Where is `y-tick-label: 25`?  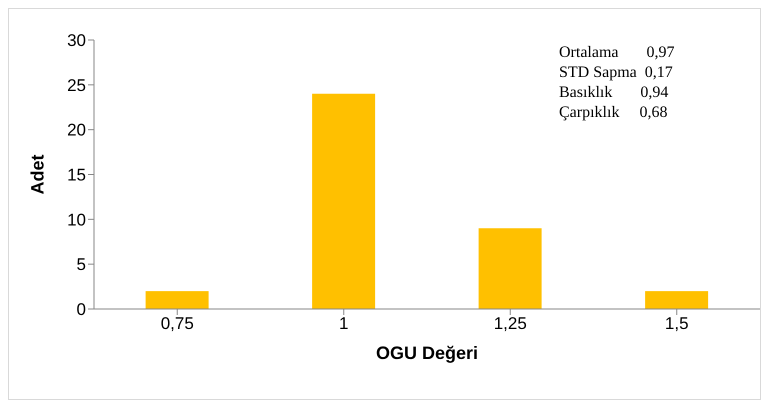 y-tick-label: 25 is located at coordinates (76, 85).